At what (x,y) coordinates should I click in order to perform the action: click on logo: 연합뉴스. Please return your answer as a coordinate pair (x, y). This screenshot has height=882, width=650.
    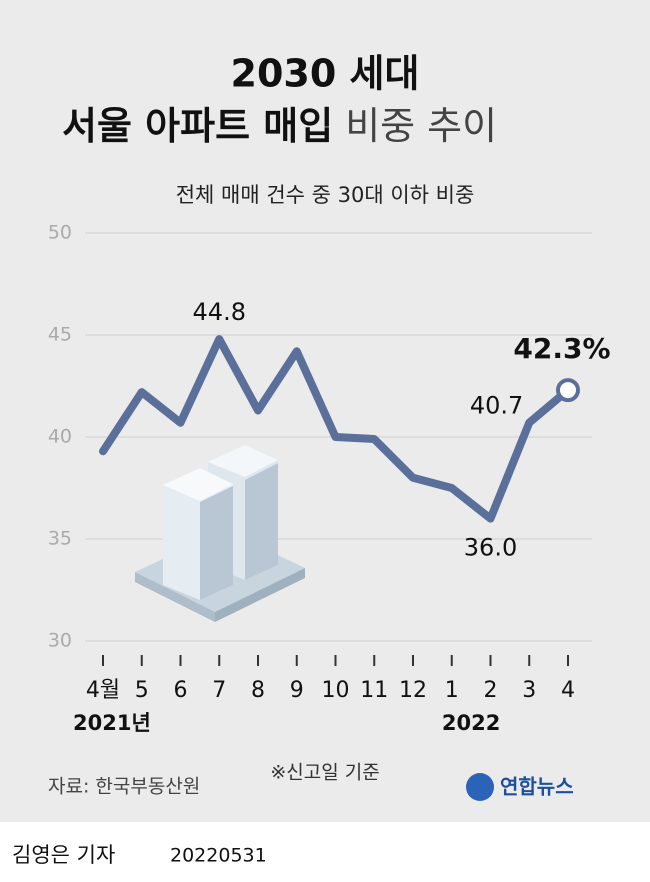
    Looking at the image, I should click on (537, 787).